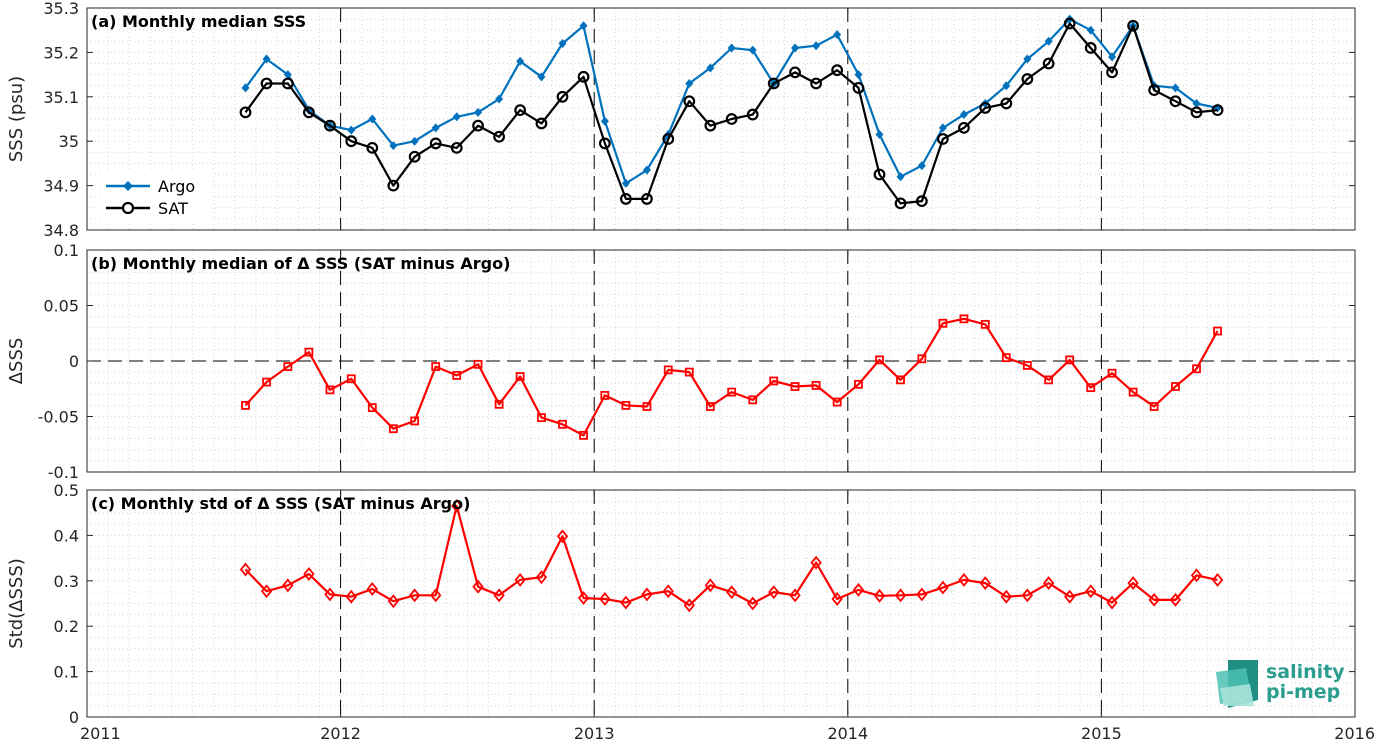 The width and height of the screenshot is (1377, 745). What do you see at coordinates (61, 230) in the screenshot?
I see `y-tick-label: 34.8` at bounding box center [61, 230].